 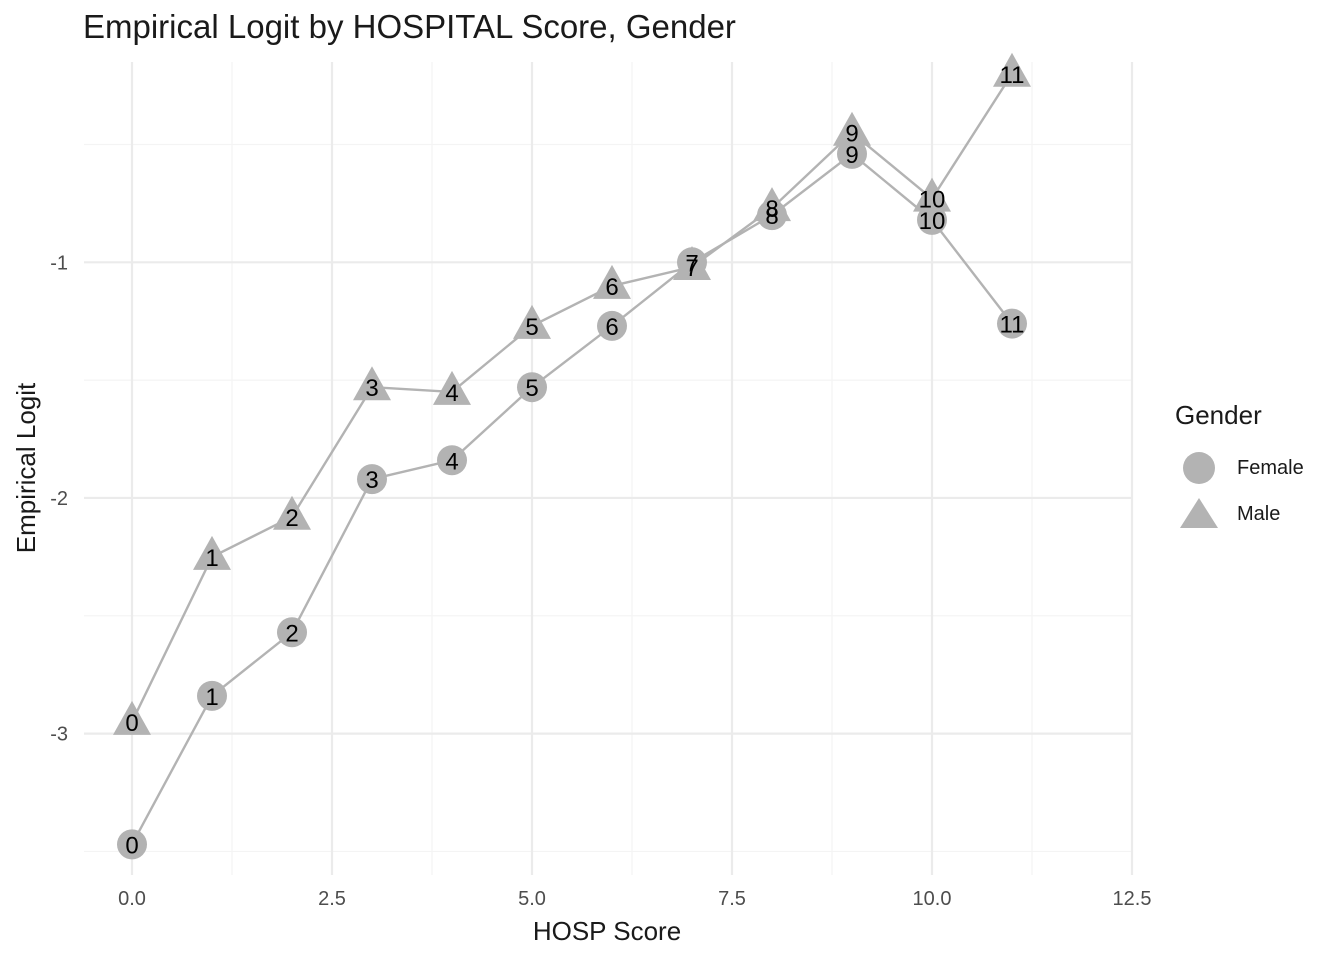 I want to click on x-tick-label: 10.0, so click(x=932, y=899).